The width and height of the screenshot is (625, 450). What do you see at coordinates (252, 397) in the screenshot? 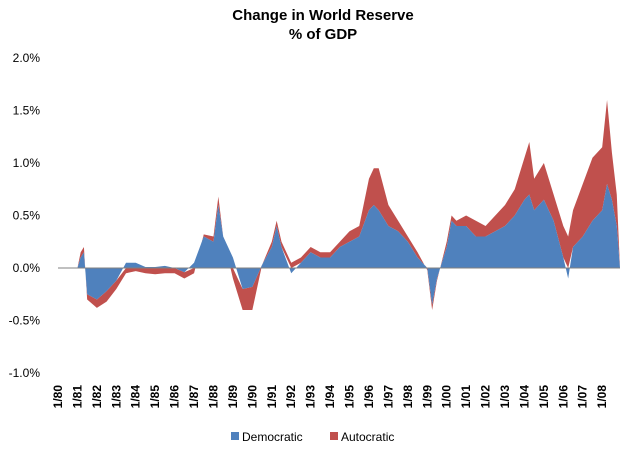
I see `x-tick-label: 1/90` at bounding box center [252, 397].